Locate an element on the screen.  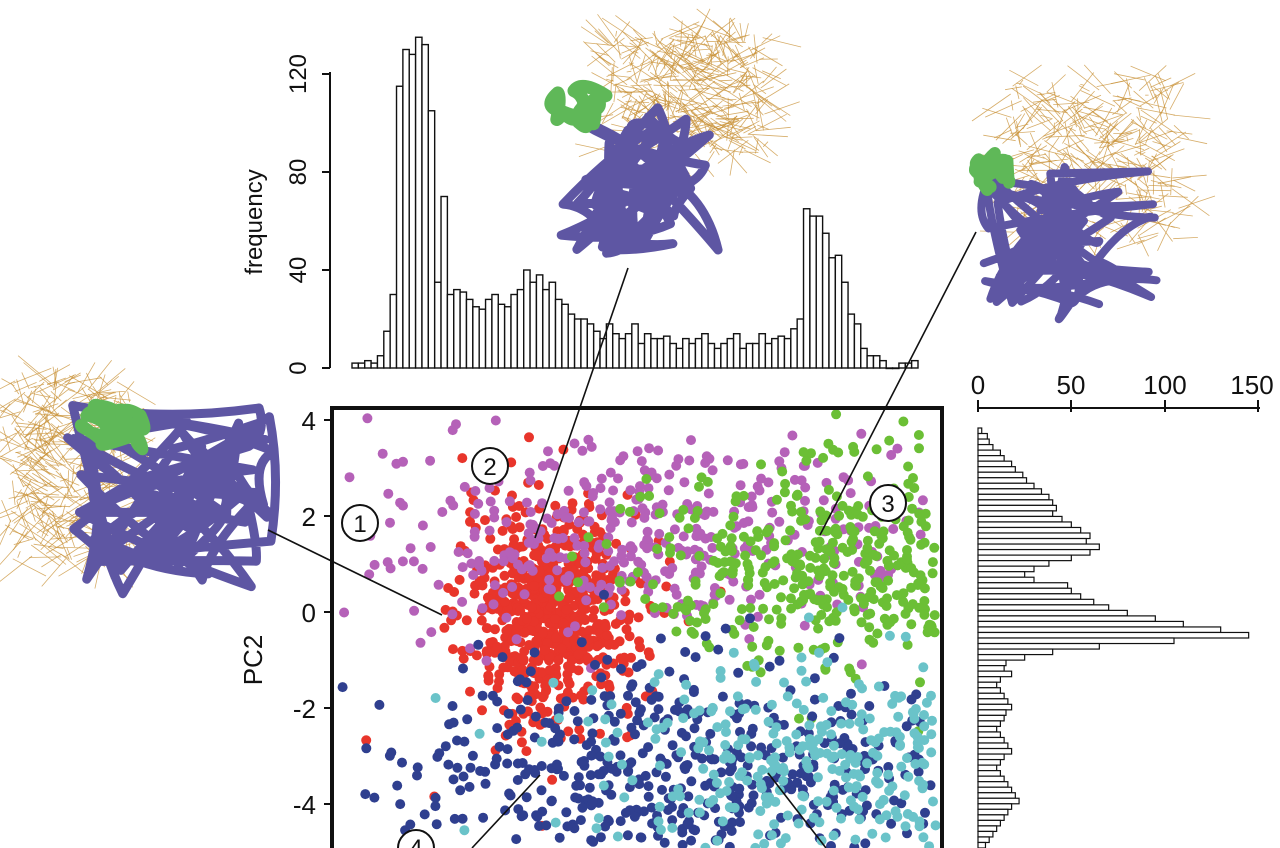
scatter-tick-label-2: 2 is located at coordinates (309, 517).